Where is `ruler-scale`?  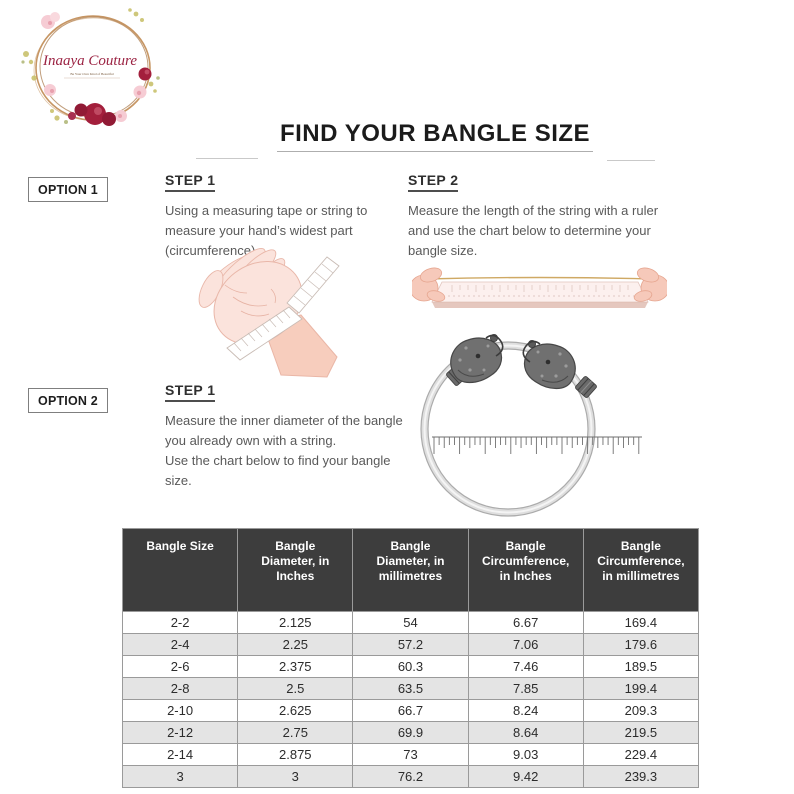
ruler-scale is located at coordinates (536, 445).